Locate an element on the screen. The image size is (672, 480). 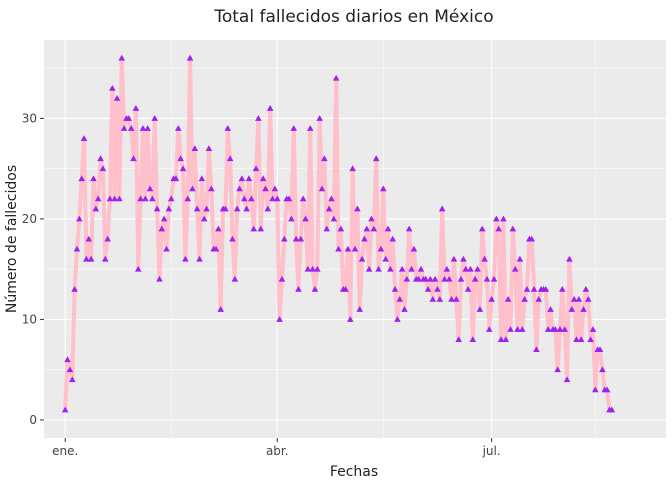
y-tick-label: 10 is located at coordinates (29, 319).